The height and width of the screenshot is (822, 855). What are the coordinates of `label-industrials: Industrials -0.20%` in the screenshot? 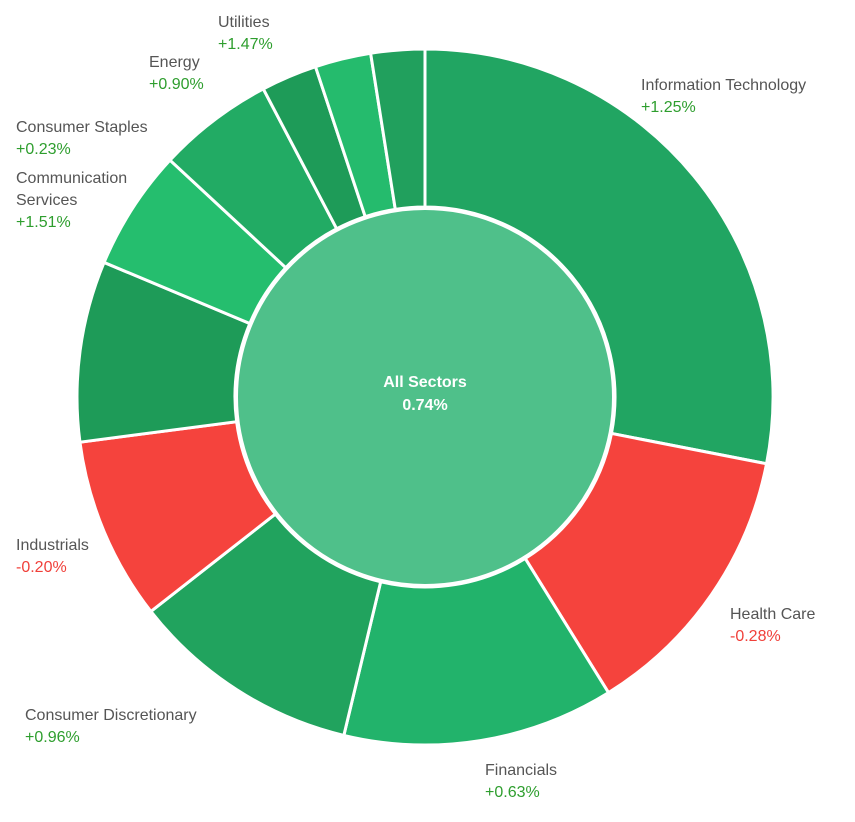 It's located at (52, 557).